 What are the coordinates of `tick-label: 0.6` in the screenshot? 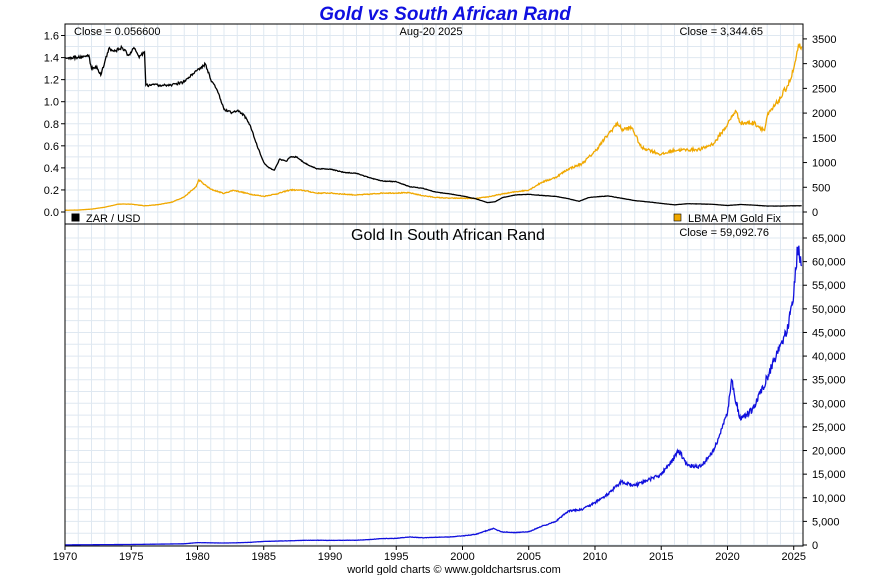 It's located at (51, 147).